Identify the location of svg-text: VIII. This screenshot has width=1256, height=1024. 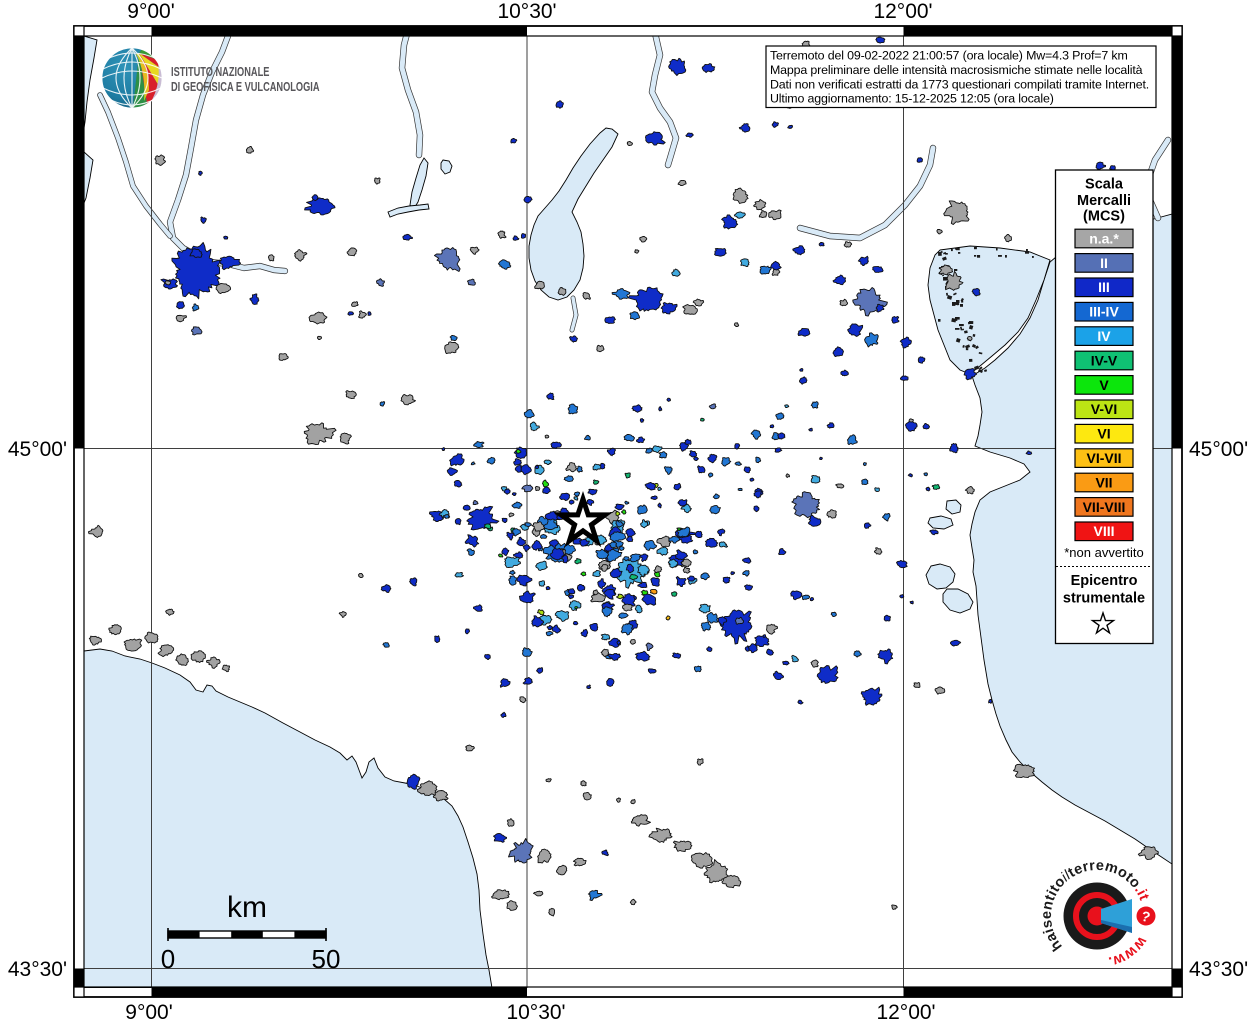
(1103, 531).